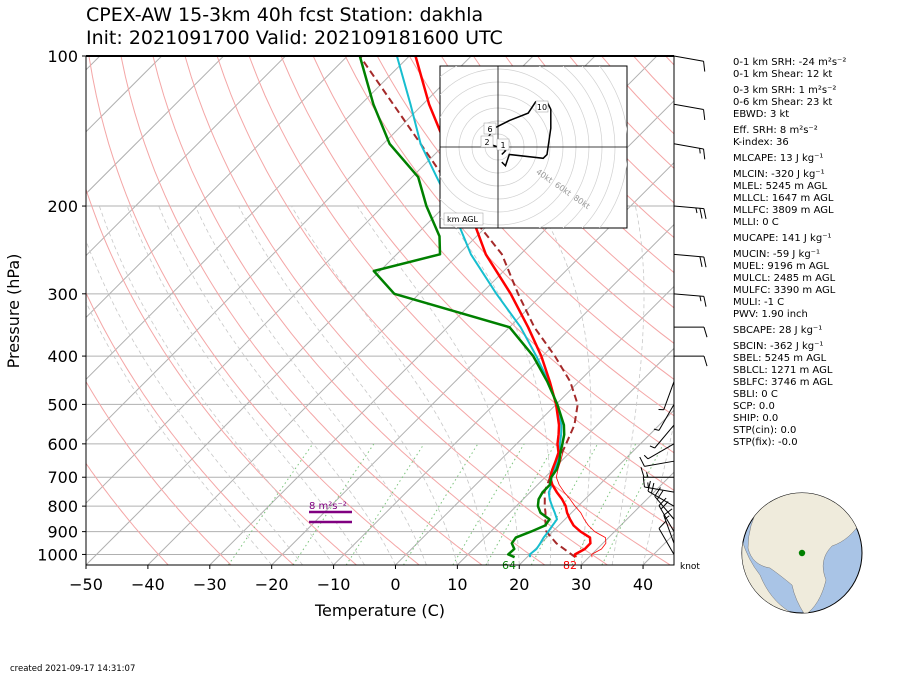  Describe the element at coordinates (457, 584) in the screenshot. I see `x-tick-label: 10` at that location.